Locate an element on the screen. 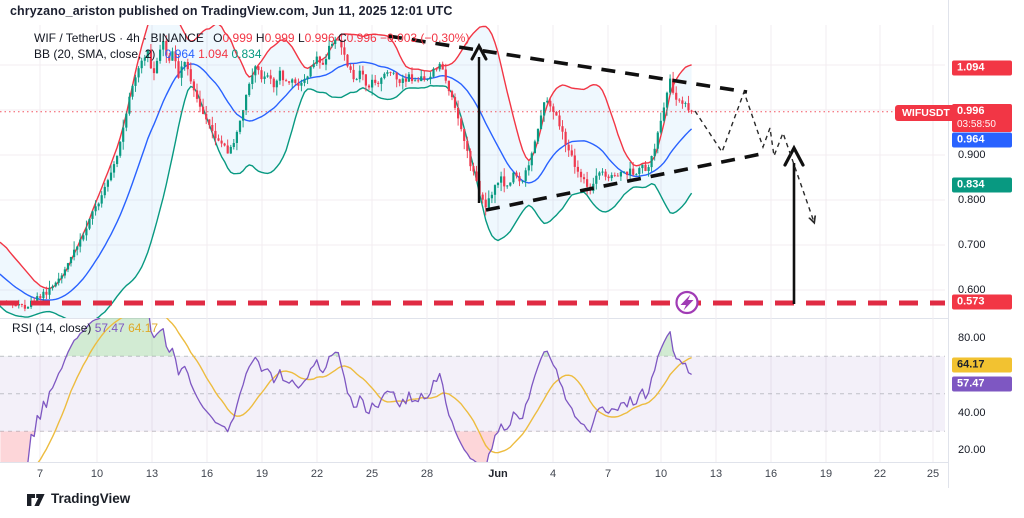 The width and height of the screenshot is (1024, 518). ohlc-key: H is located at coordinates (260, 38).